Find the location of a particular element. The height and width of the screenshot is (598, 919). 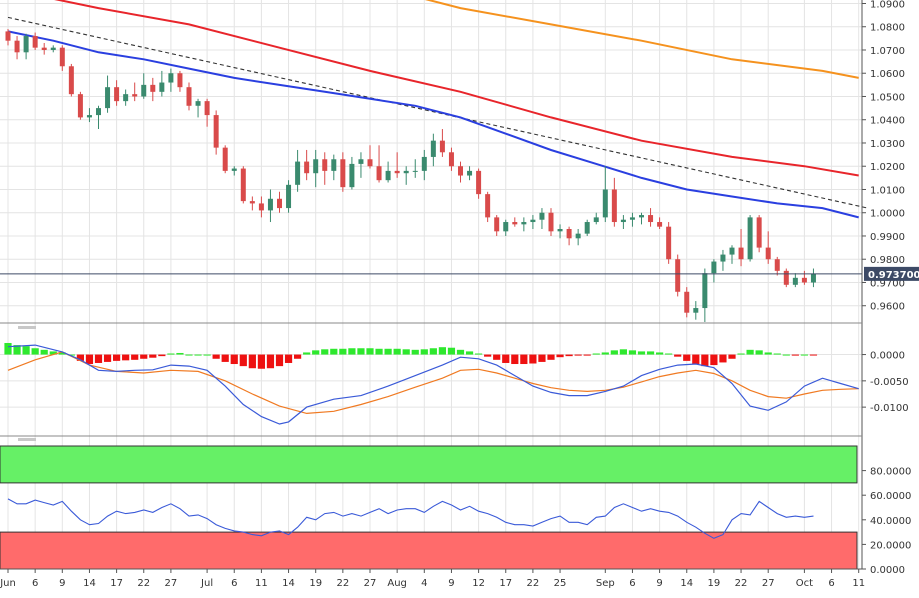

price-tick-label: 1.0600 is located at coordinates (887, 74).